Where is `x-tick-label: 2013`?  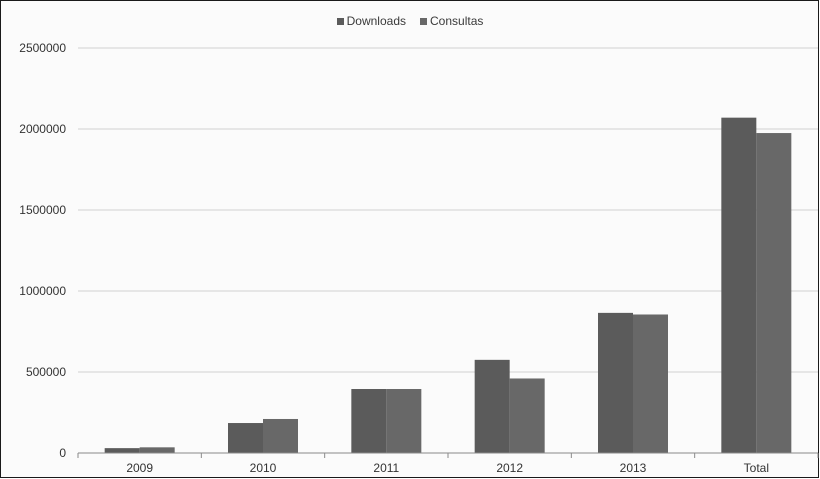 x-tick-label: 2013 is located at coordinates (633, 468).